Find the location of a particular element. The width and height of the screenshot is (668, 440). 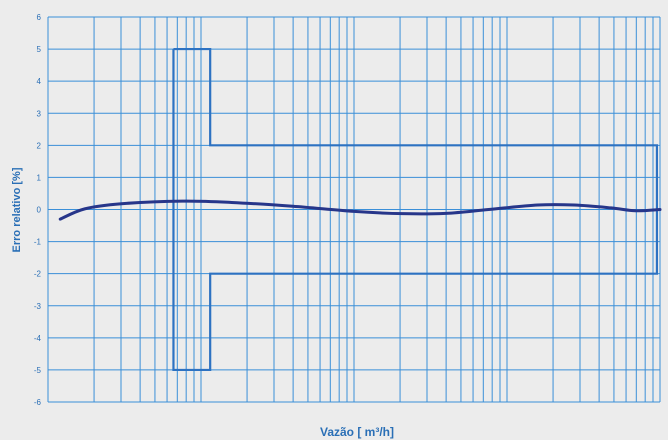

y-tick-label: 4 is located at coordinates (39, 81).